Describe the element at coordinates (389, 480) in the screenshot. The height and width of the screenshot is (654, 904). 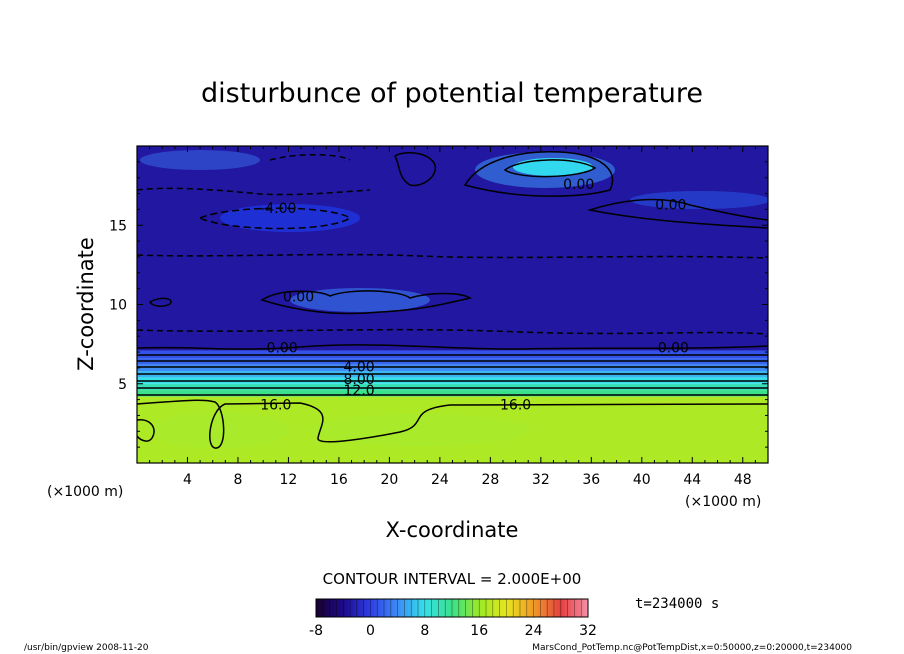
I see `x-tick-label: 20` at that location.